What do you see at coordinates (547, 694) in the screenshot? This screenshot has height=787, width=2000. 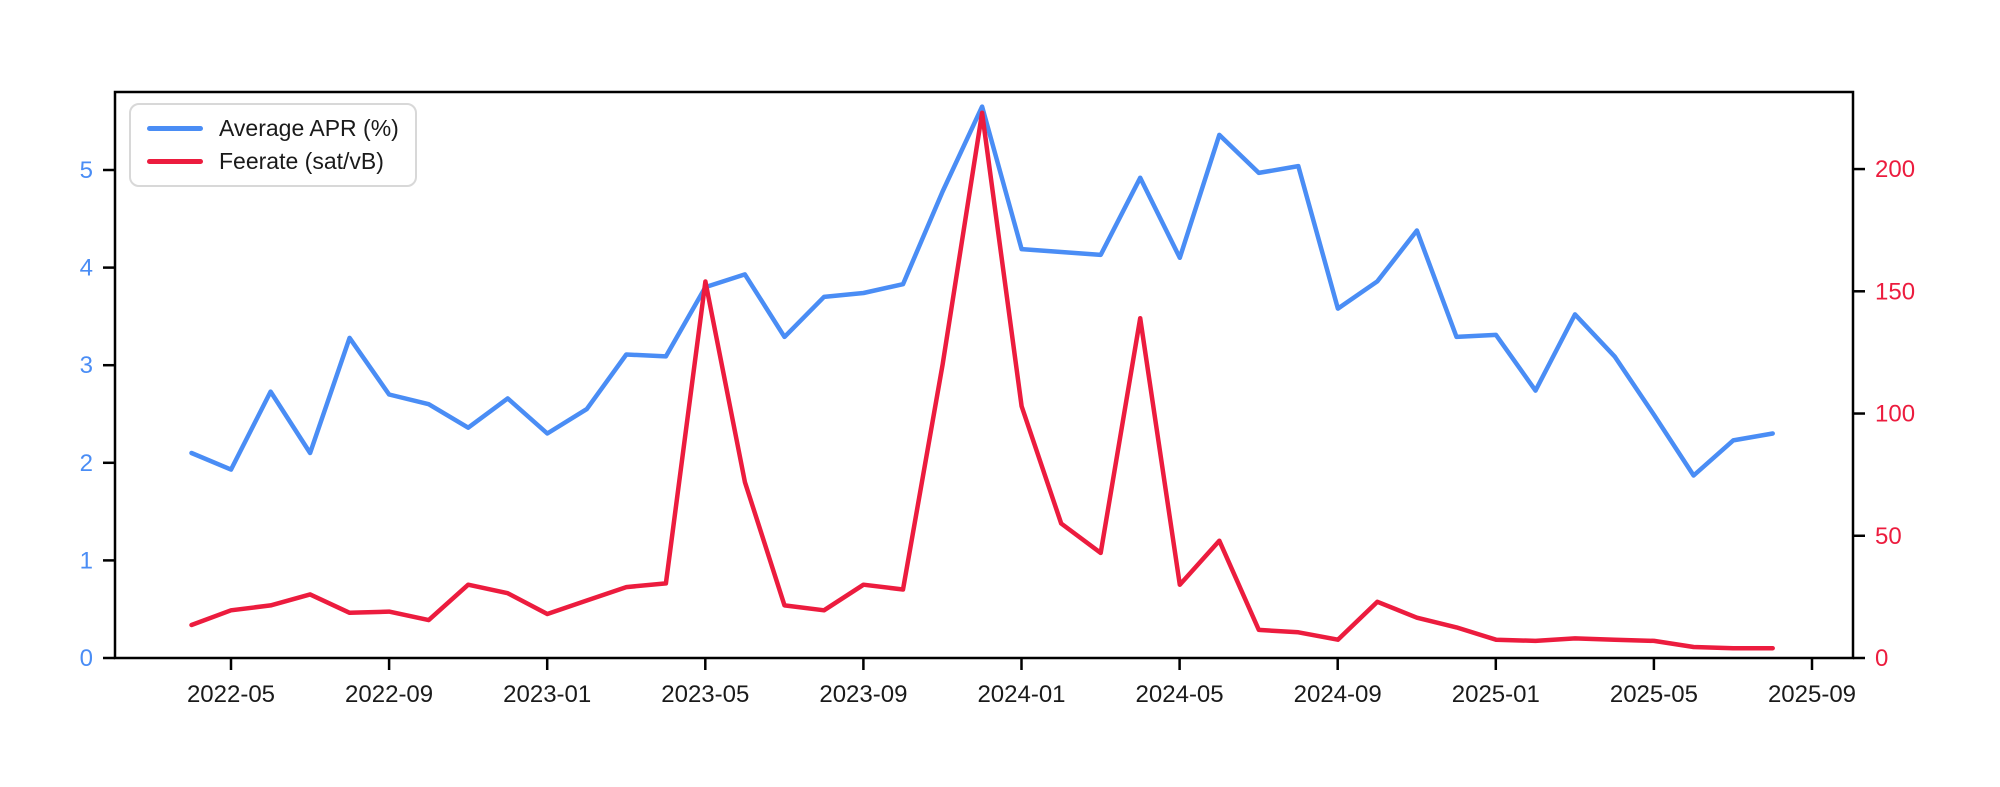 I see `x-tick-label: 2023-01` at bounding box center [547, 694].